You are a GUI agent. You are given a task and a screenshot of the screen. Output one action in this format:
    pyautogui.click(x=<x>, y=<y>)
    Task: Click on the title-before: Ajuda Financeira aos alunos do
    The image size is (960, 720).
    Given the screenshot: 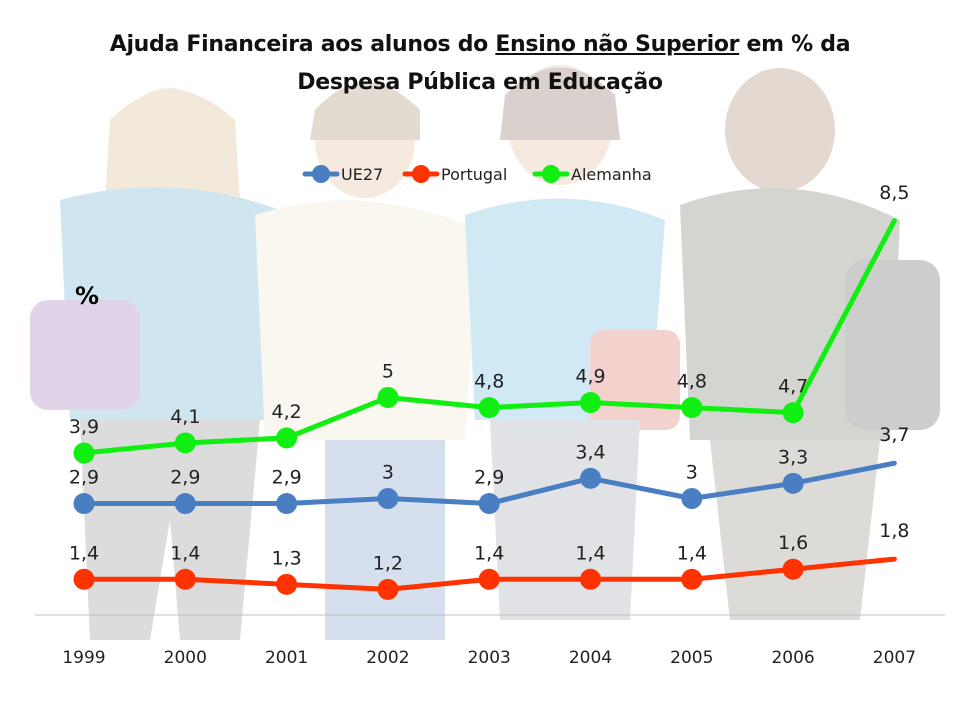 What is the action you would take?
    pyautogui.click(x=302, y=44)
    